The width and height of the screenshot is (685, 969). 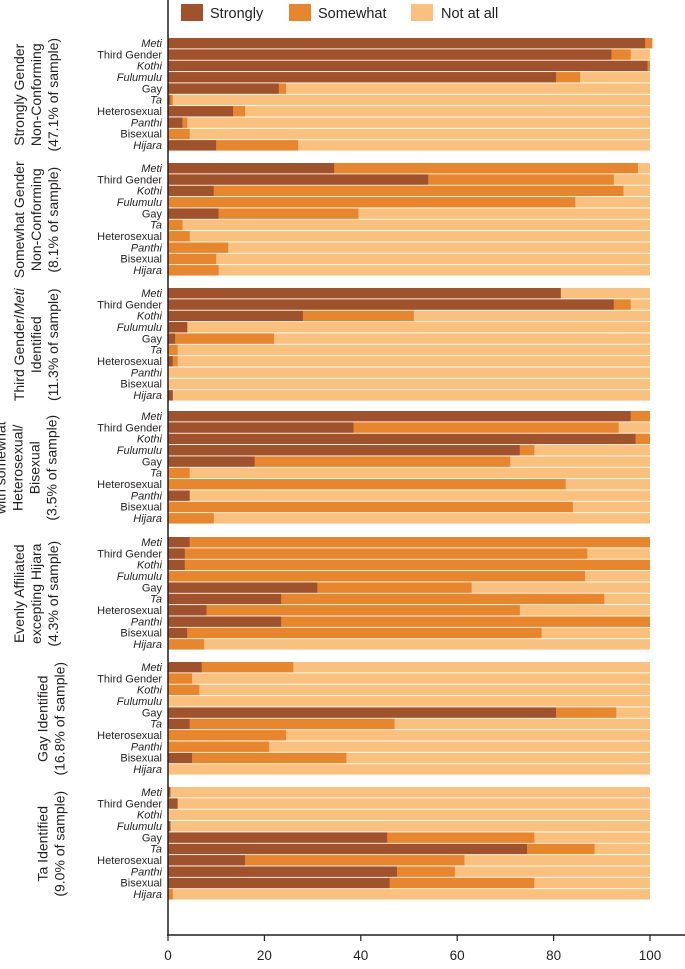 What do you see at coordinates (171, 100) in the screenshot?
I see `bar-somewhat-g1-ta` at bounding box center [171, 100].